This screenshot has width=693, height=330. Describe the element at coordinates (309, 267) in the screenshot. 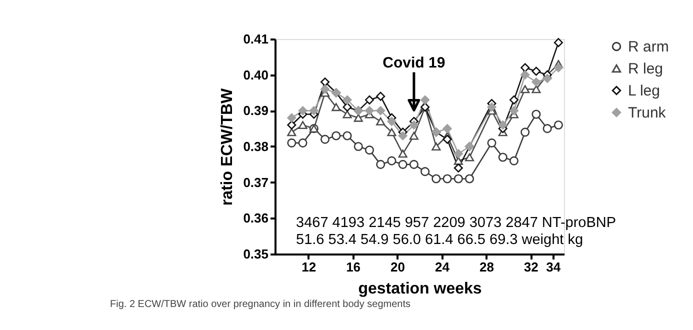

I see `x-tick-label: 12` at that location.